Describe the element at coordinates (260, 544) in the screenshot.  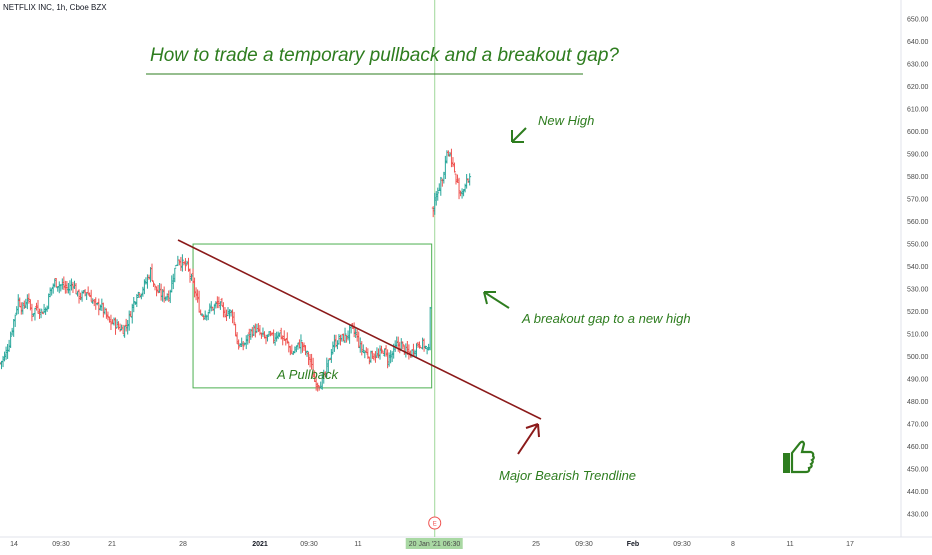
I see `x-tick-label: 2021` at that location.